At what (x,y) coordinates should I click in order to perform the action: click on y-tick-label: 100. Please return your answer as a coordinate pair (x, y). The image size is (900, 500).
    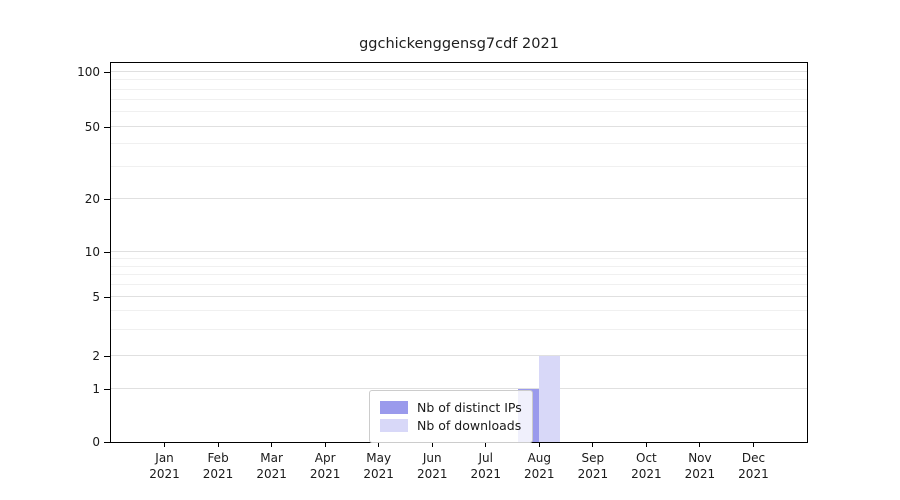
    Looking at the image, I should click on (88, 72).